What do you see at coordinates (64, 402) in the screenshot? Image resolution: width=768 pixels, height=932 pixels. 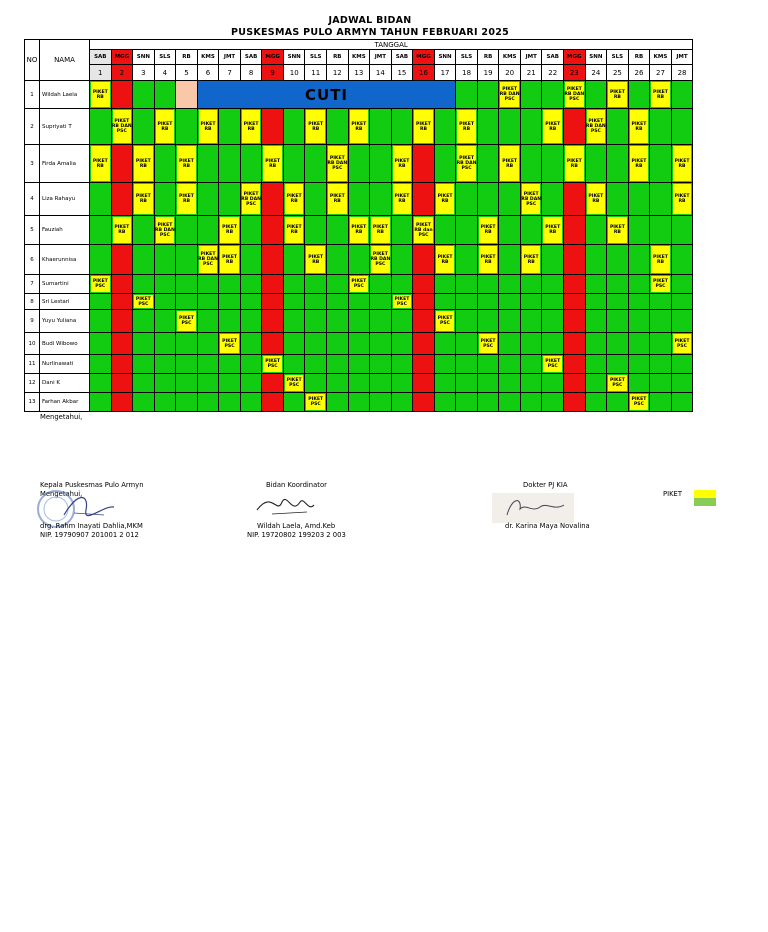 I see `staff-name: Farhan Akbar` at bounding box center [64, 402].